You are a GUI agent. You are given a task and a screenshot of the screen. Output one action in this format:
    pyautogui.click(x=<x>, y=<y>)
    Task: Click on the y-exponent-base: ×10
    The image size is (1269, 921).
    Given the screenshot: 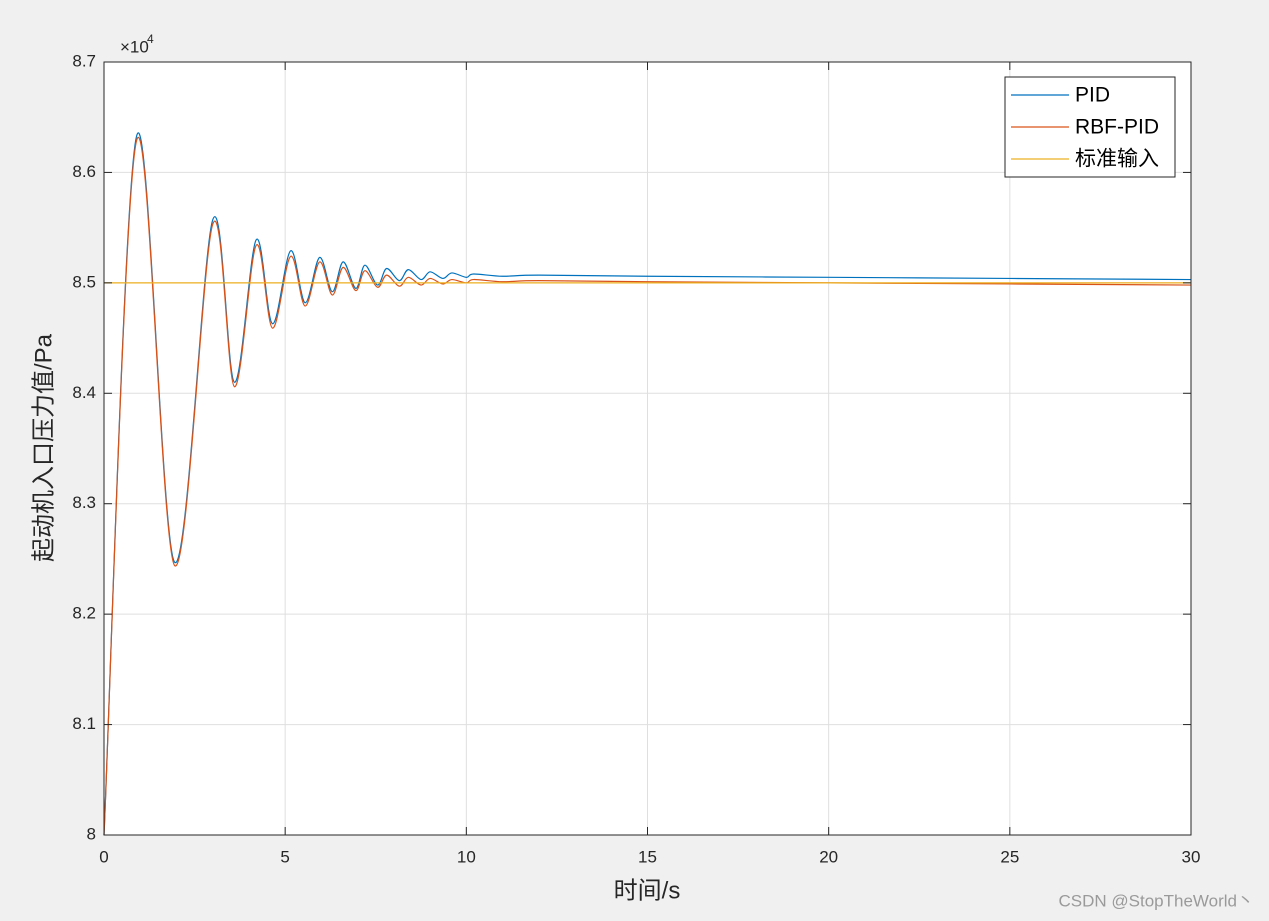 What is the action you would take?
    pyautogui.click(x=134, y=46)
    